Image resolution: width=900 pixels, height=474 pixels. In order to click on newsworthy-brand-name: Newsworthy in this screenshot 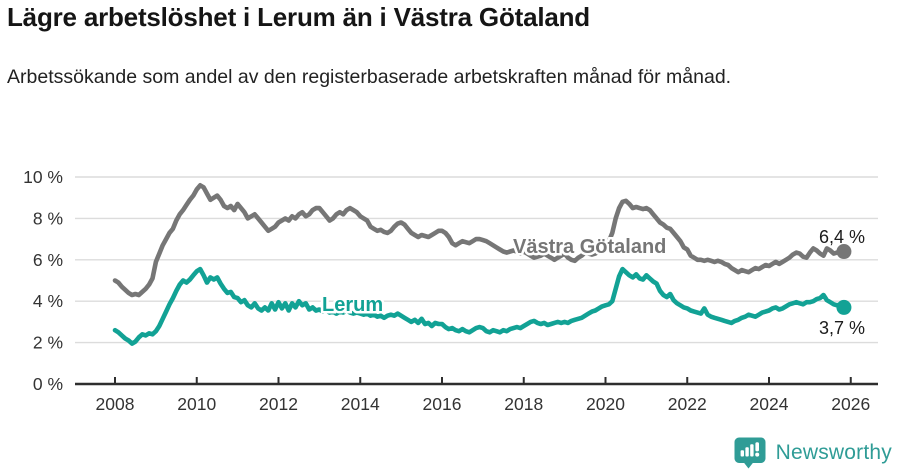, I will do `click(833, 452)`.